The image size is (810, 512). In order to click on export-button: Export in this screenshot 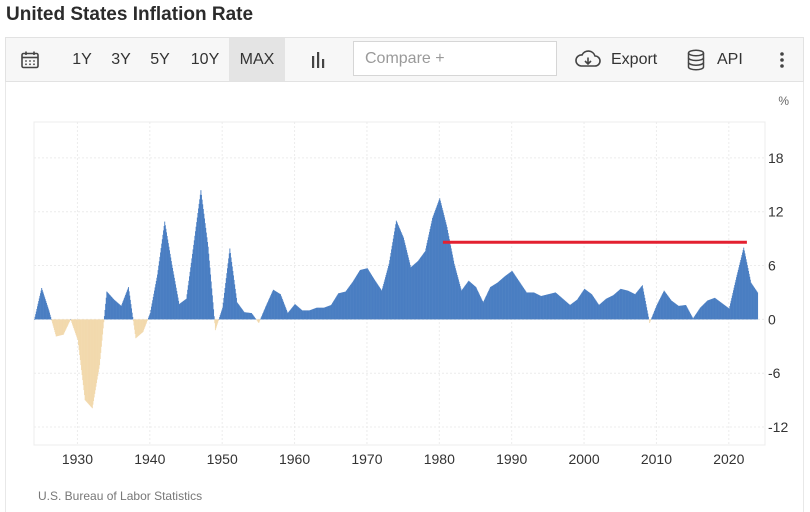, I will do `click(620, 59)`.